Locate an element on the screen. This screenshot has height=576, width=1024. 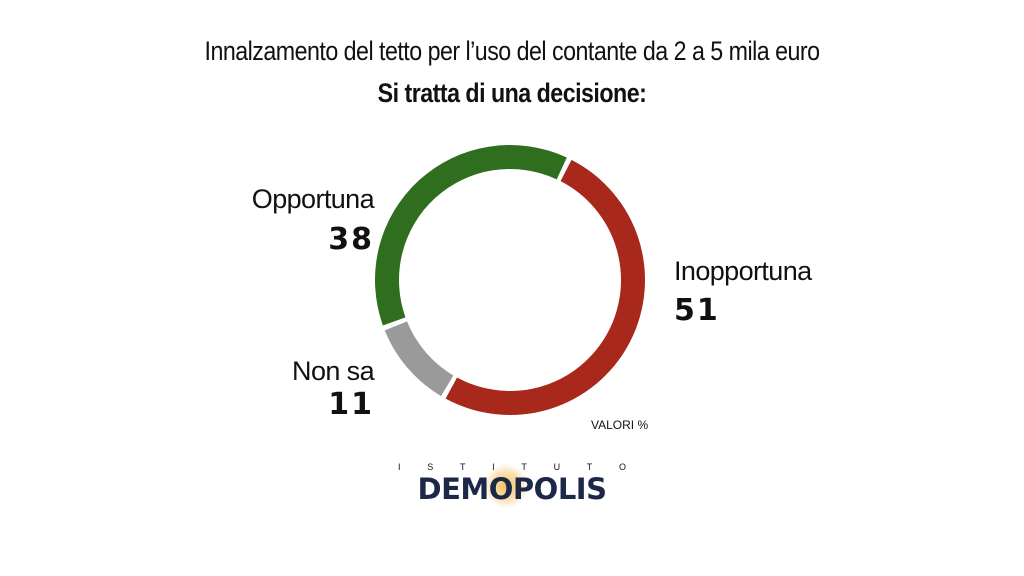
logo-letter: S is located at coordinates (430, 467).